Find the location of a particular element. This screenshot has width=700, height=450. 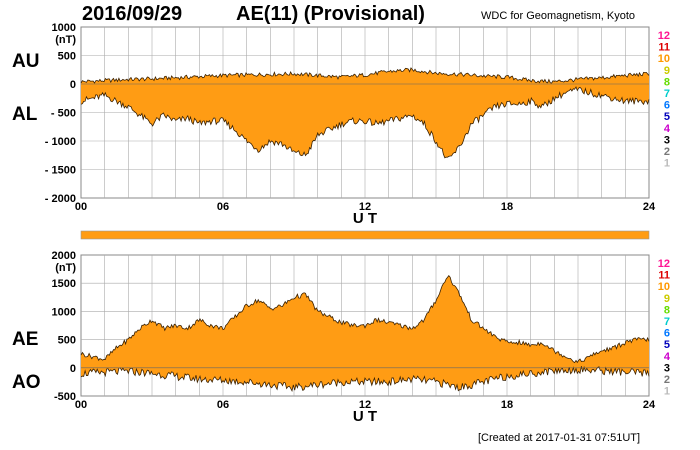

chart-title: AE(11) (Provisional) is located at coordinates (330, 14).